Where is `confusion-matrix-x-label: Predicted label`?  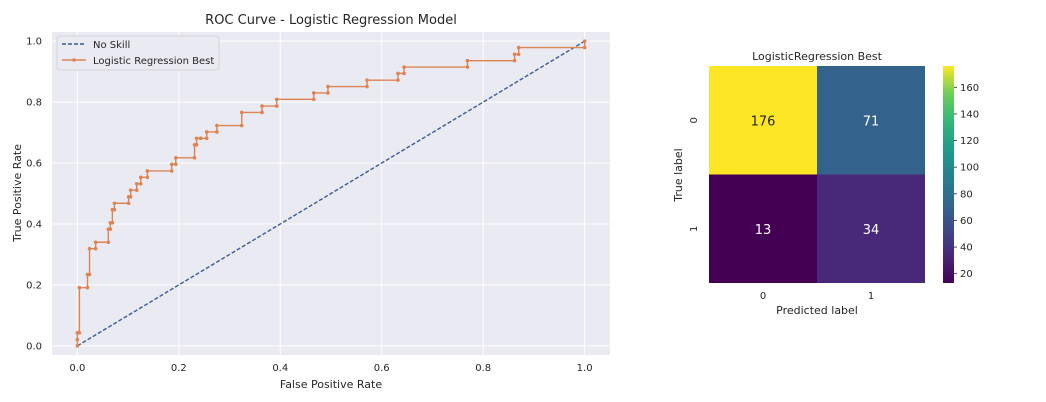
confusion-matrix-x-label: Predicted label is located at coordinates (817, 310).